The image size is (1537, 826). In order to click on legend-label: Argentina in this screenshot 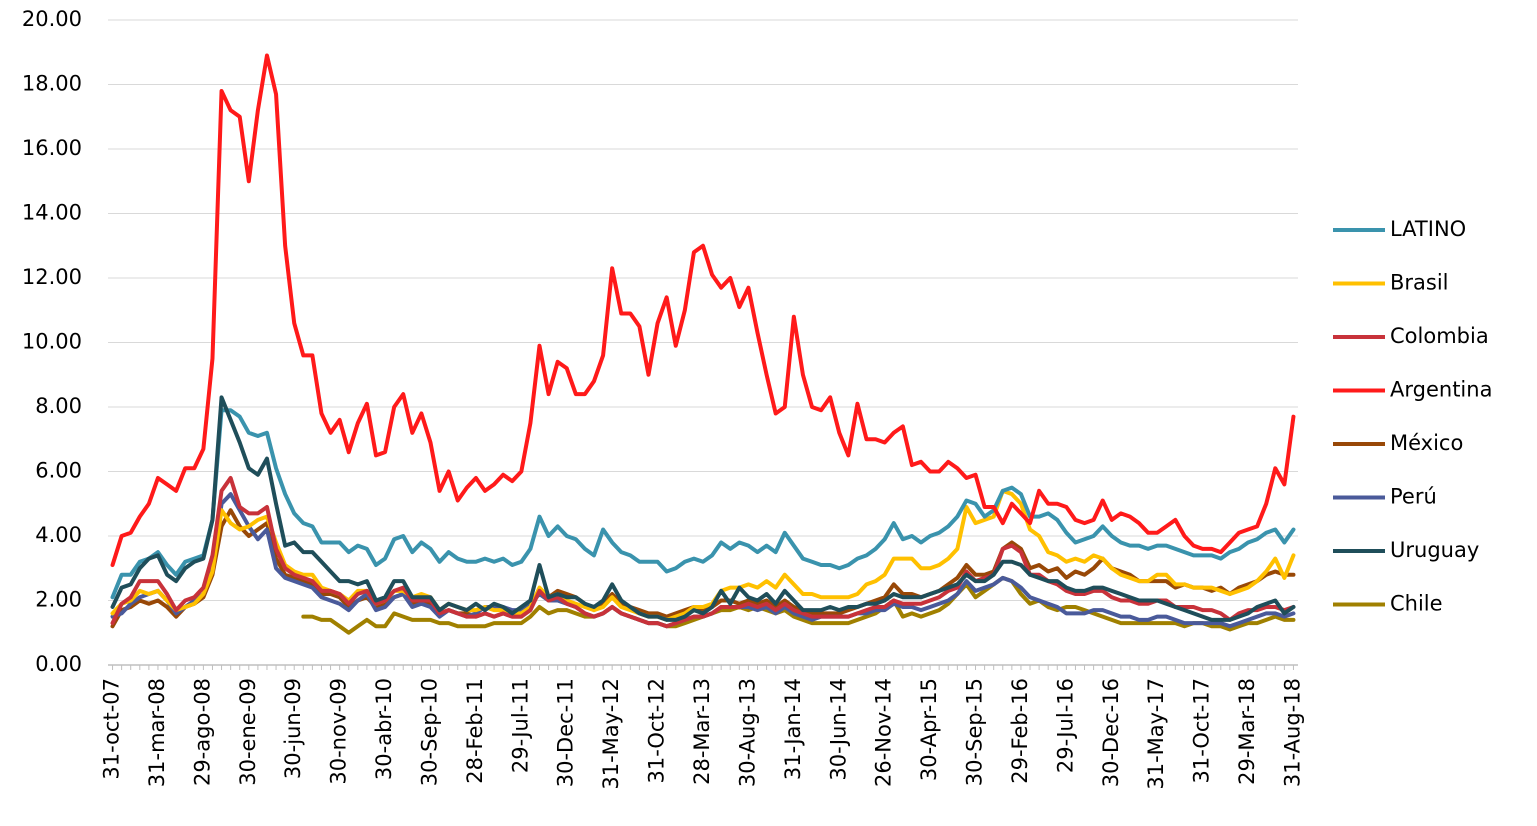, I will do `click(1441, 390)`.